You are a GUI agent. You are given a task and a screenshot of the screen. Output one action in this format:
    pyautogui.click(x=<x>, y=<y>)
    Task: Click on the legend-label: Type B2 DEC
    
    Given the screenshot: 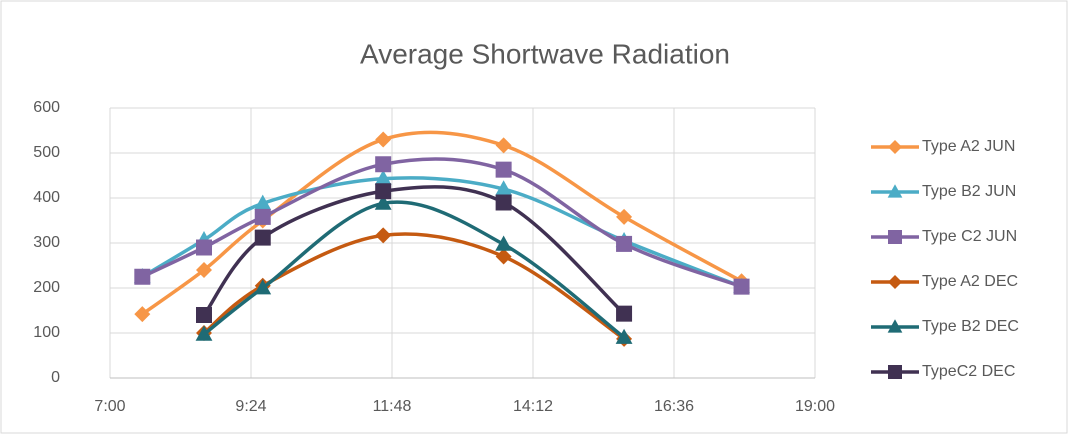 What is the action you would take?
    pyautogui.click(x=970, y=326)
    